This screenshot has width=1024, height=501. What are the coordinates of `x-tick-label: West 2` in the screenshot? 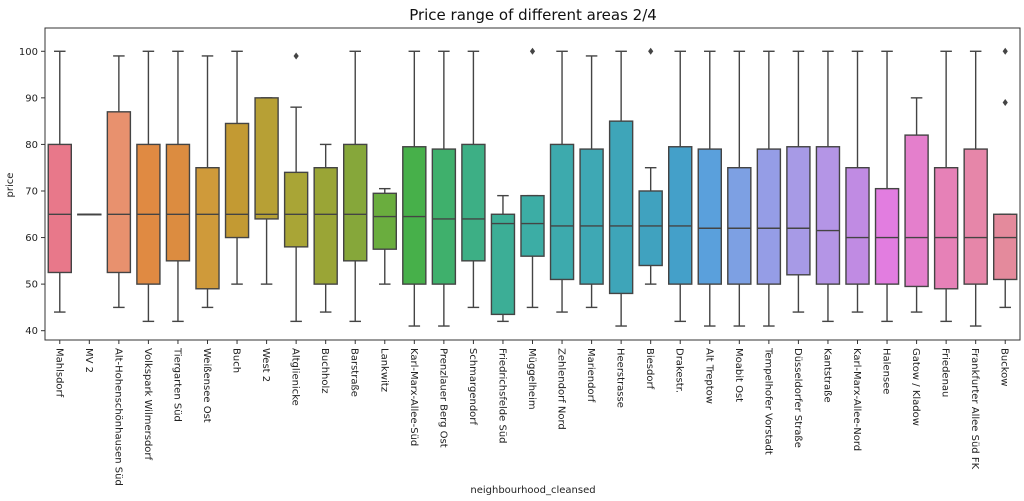 It's located at (265, 365).